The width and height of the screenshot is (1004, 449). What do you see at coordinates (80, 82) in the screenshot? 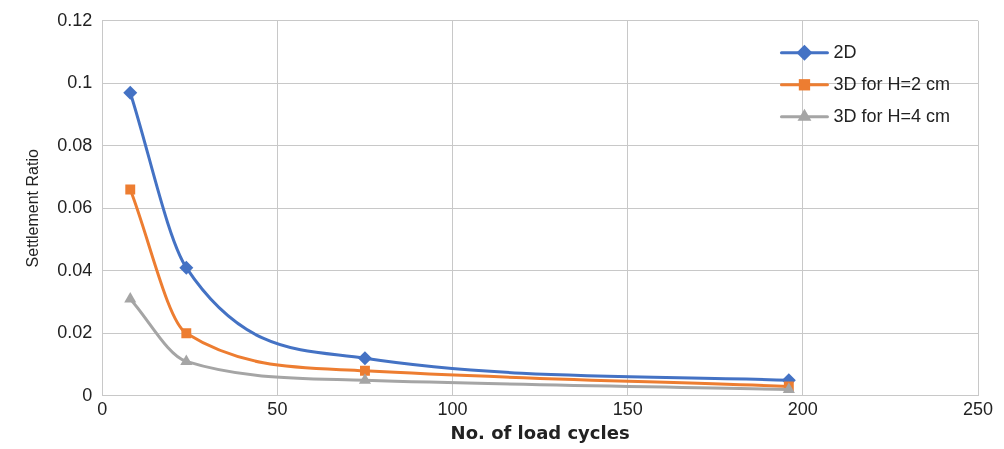
I see `y-tick-label: 0.1` at bounding box center [80, 82].